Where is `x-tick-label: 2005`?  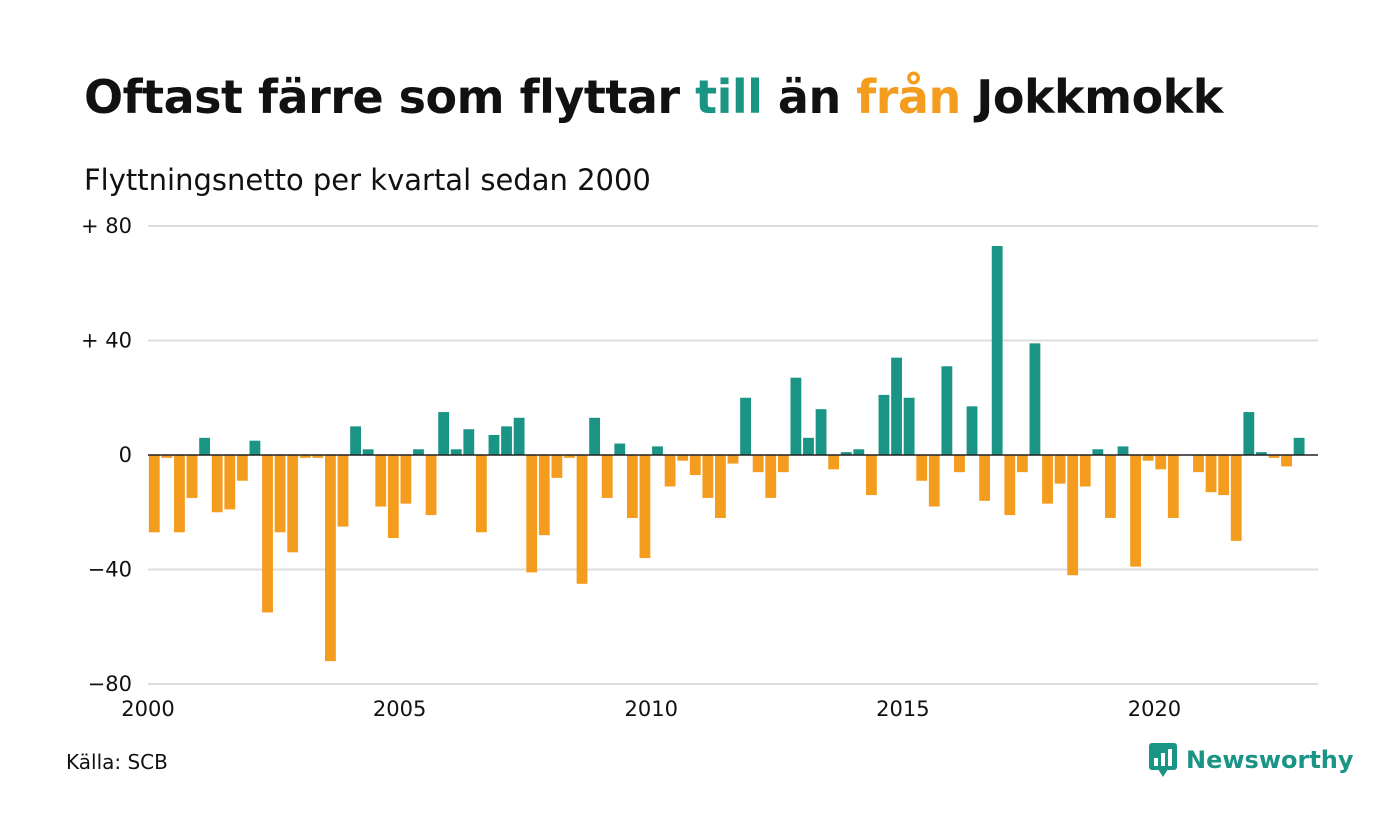
x-tick-label: 2005 is located at coordinates (399, 709).